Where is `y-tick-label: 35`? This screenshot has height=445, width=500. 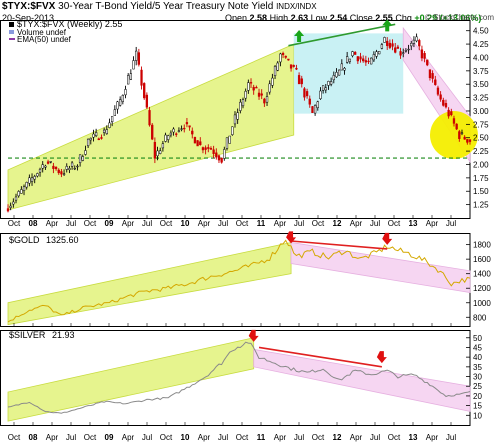
y-tick-label: 35 is located at coordinates (477, 367).